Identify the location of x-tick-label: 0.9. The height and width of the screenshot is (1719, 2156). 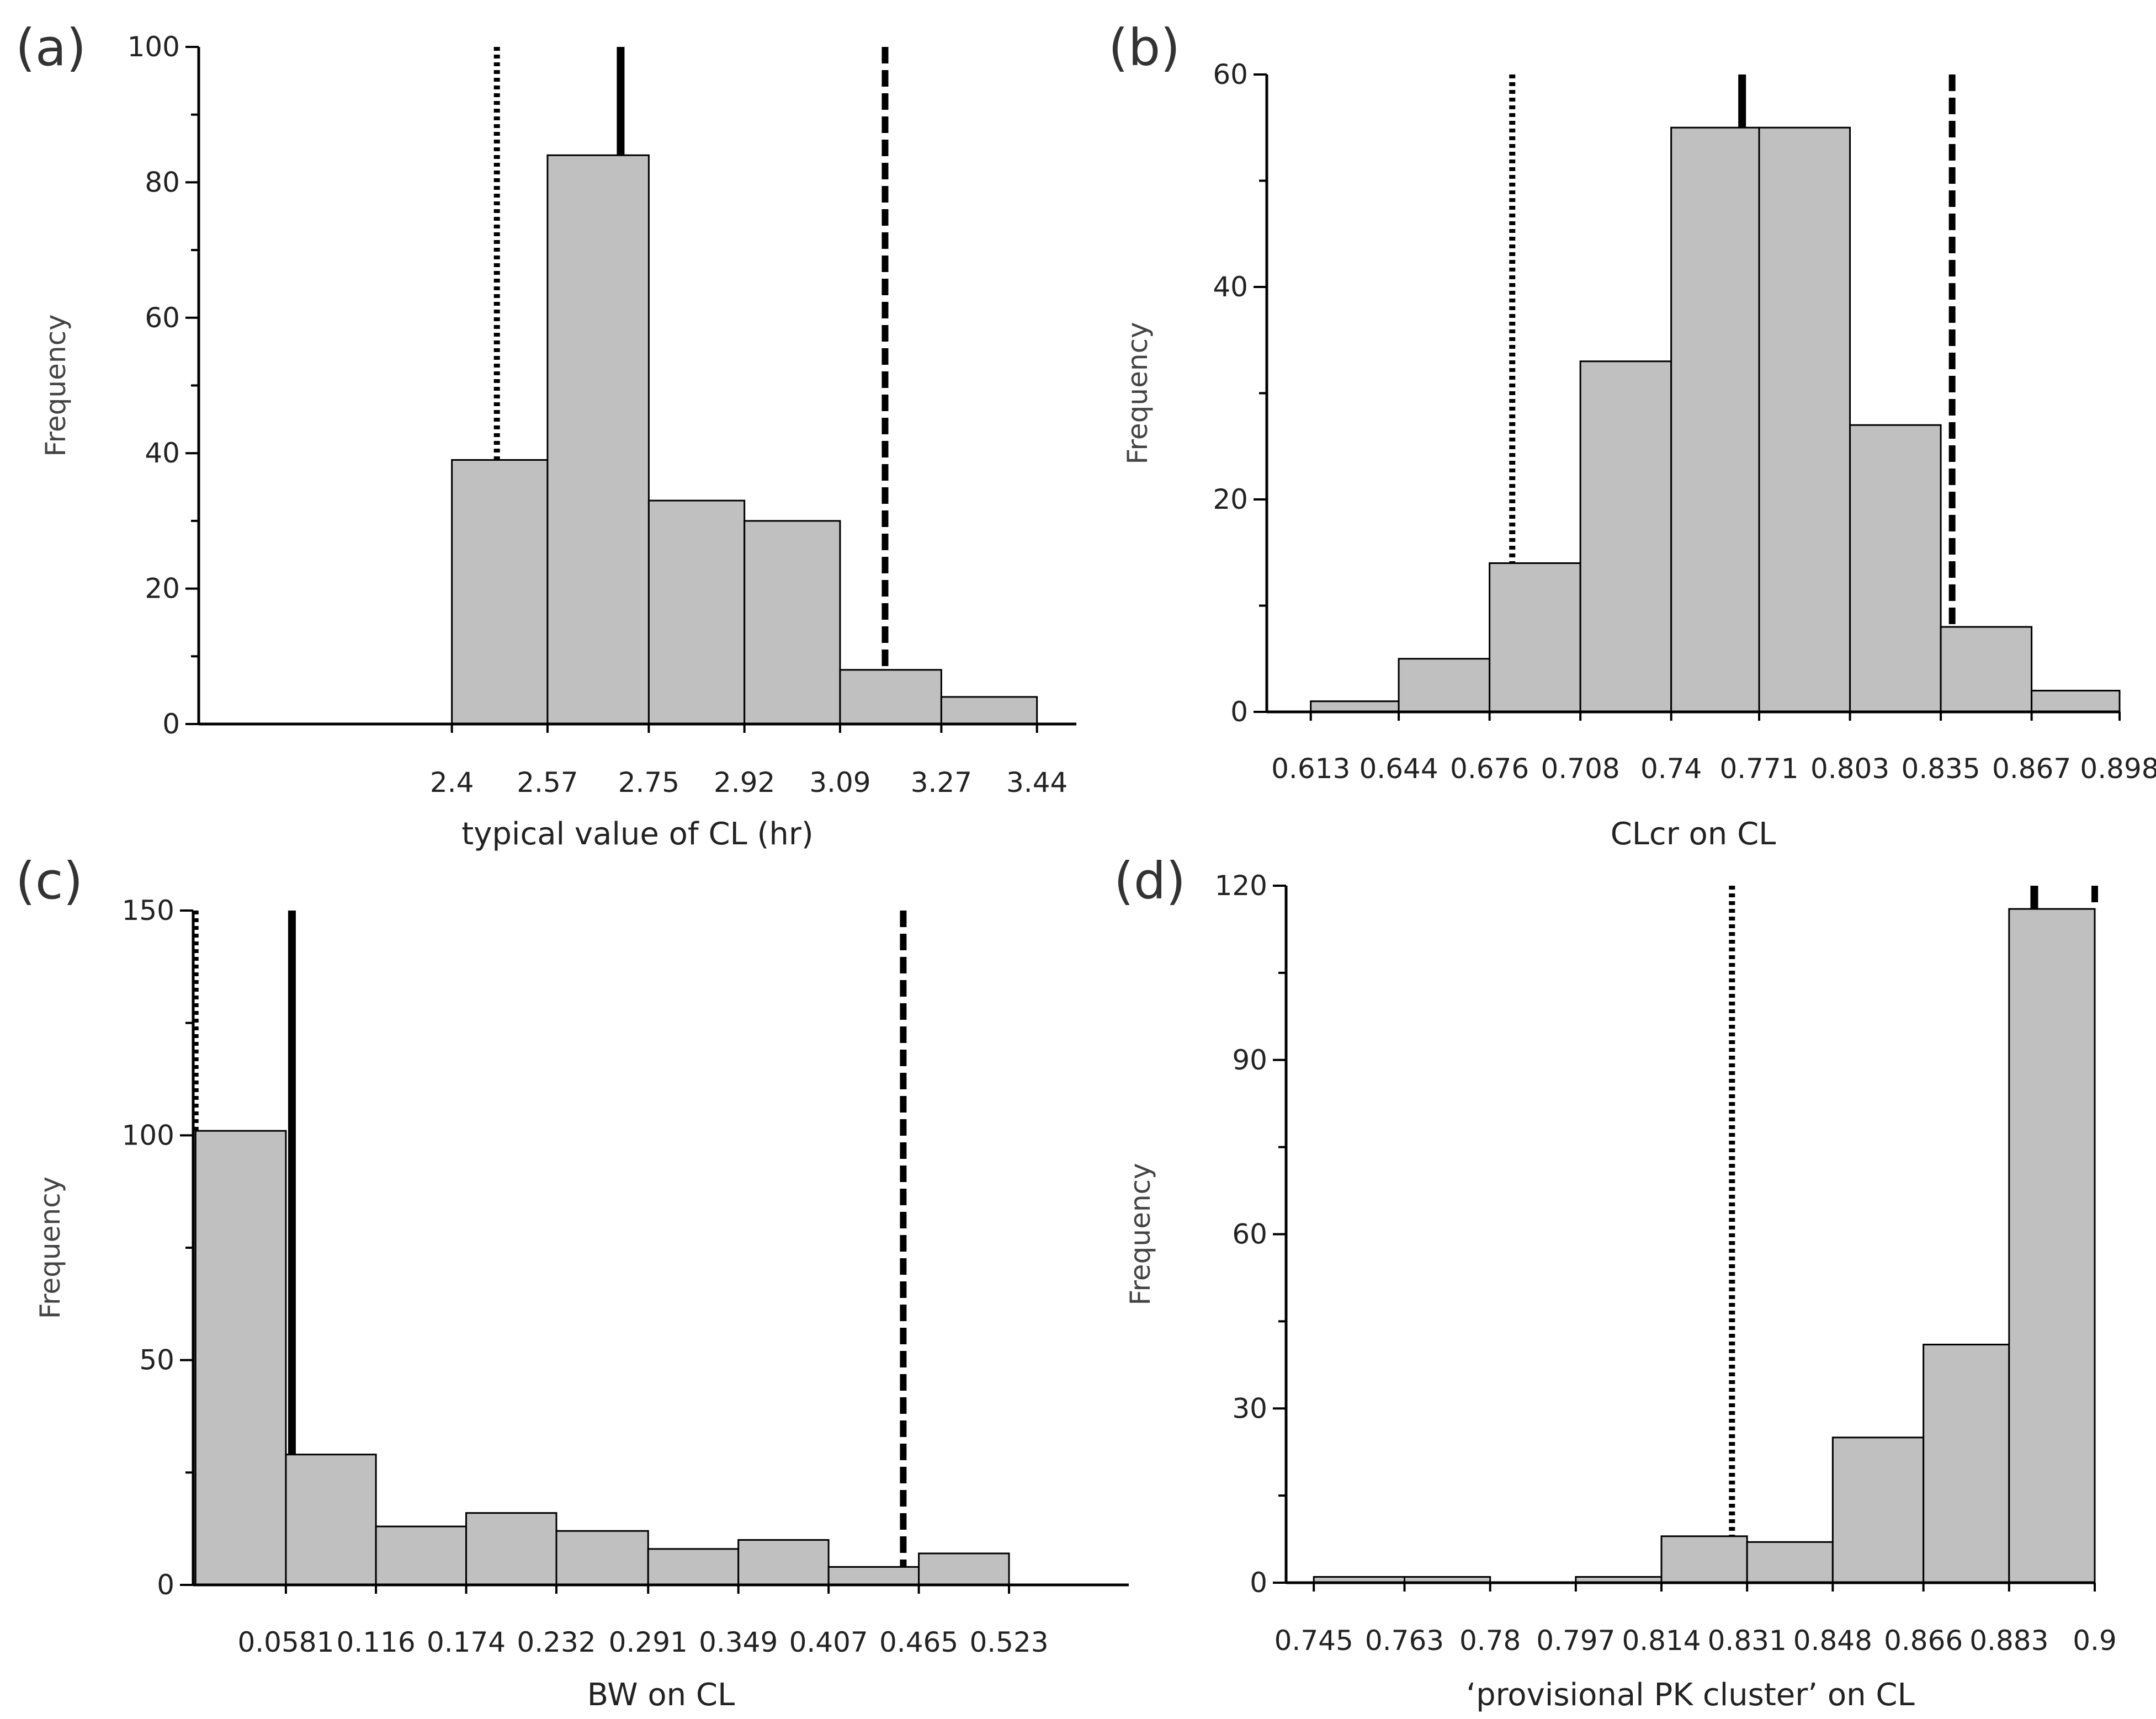
(2095, 1641).